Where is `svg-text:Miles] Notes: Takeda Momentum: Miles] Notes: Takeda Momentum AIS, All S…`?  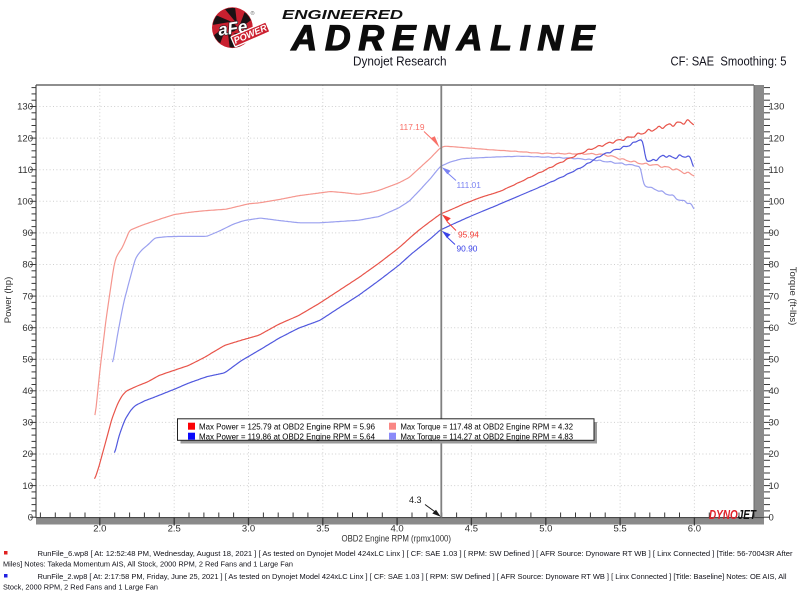 svg-text:Miles] Notes: Takeda Momentum: Miles] Notes: Takeda Momentum AIS, All S… is located at coordinates (148, 564).